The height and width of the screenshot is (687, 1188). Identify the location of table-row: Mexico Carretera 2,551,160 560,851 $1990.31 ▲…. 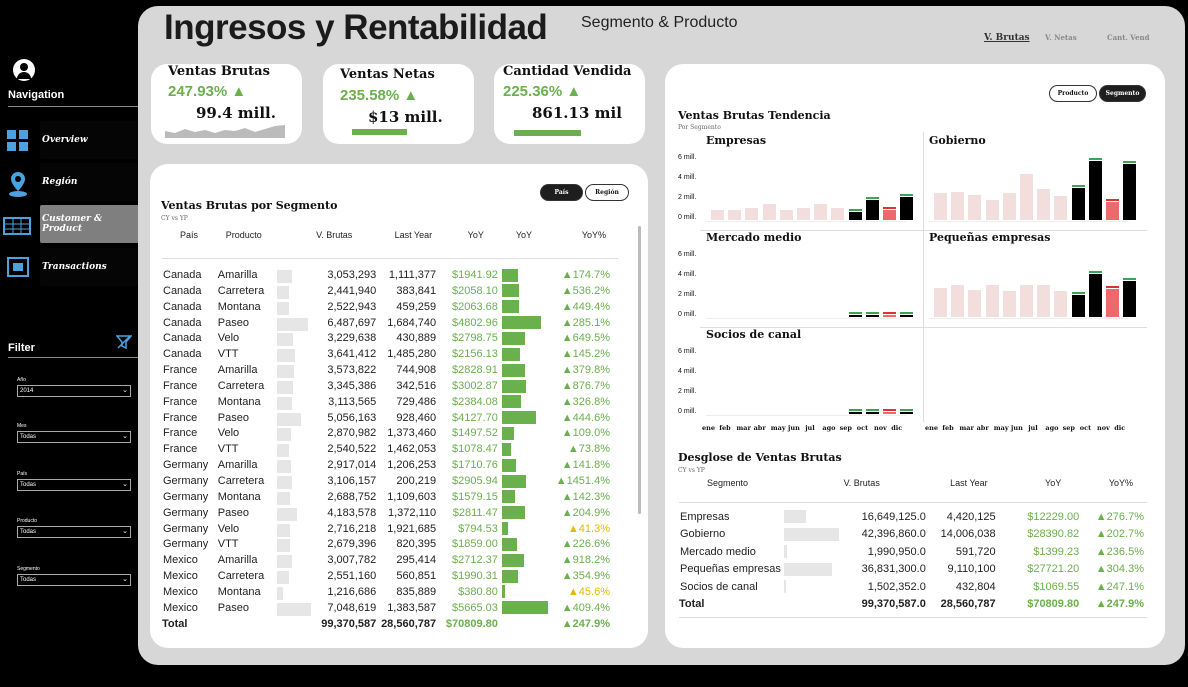
(390, 577).